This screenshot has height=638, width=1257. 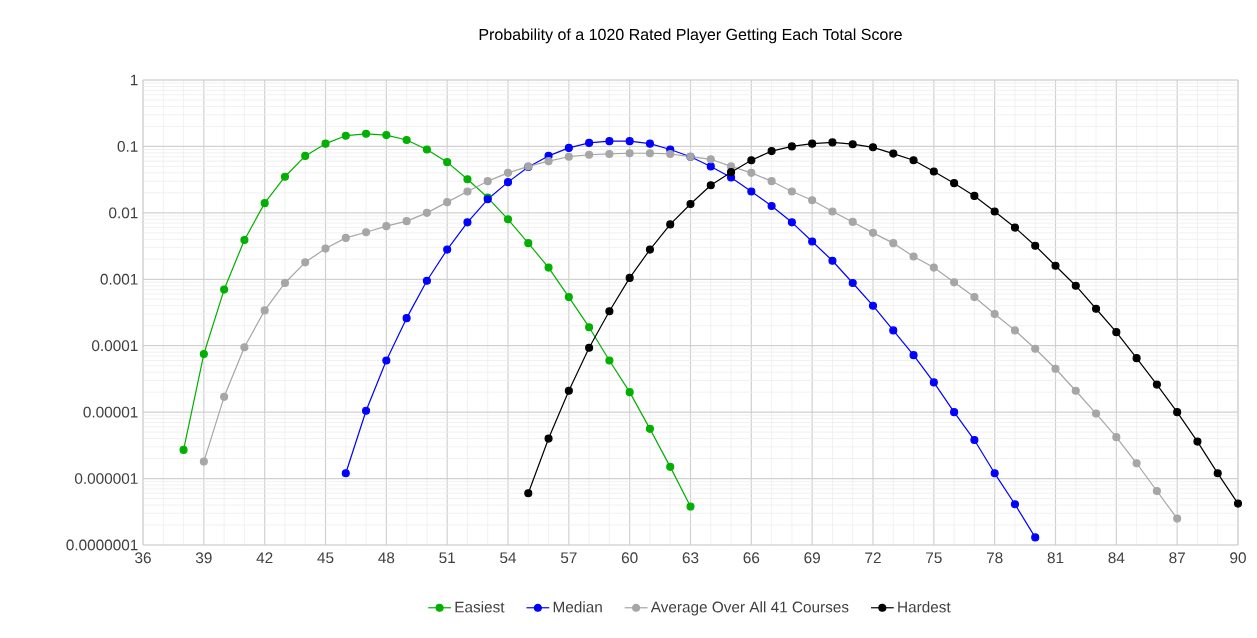 I want to click on x-tick-label: 45, so click(x=325, y=558).